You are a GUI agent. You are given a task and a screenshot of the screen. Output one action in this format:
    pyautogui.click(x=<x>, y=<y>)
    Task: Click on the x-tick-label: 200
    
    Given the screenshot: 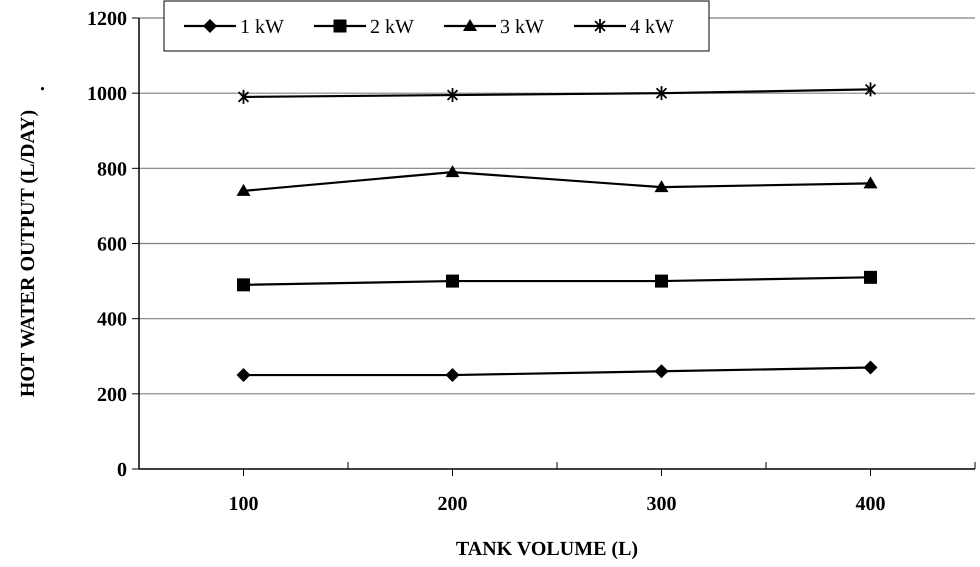 What is the action you would take?
    pyautogui.click(x=453, y=504)
    